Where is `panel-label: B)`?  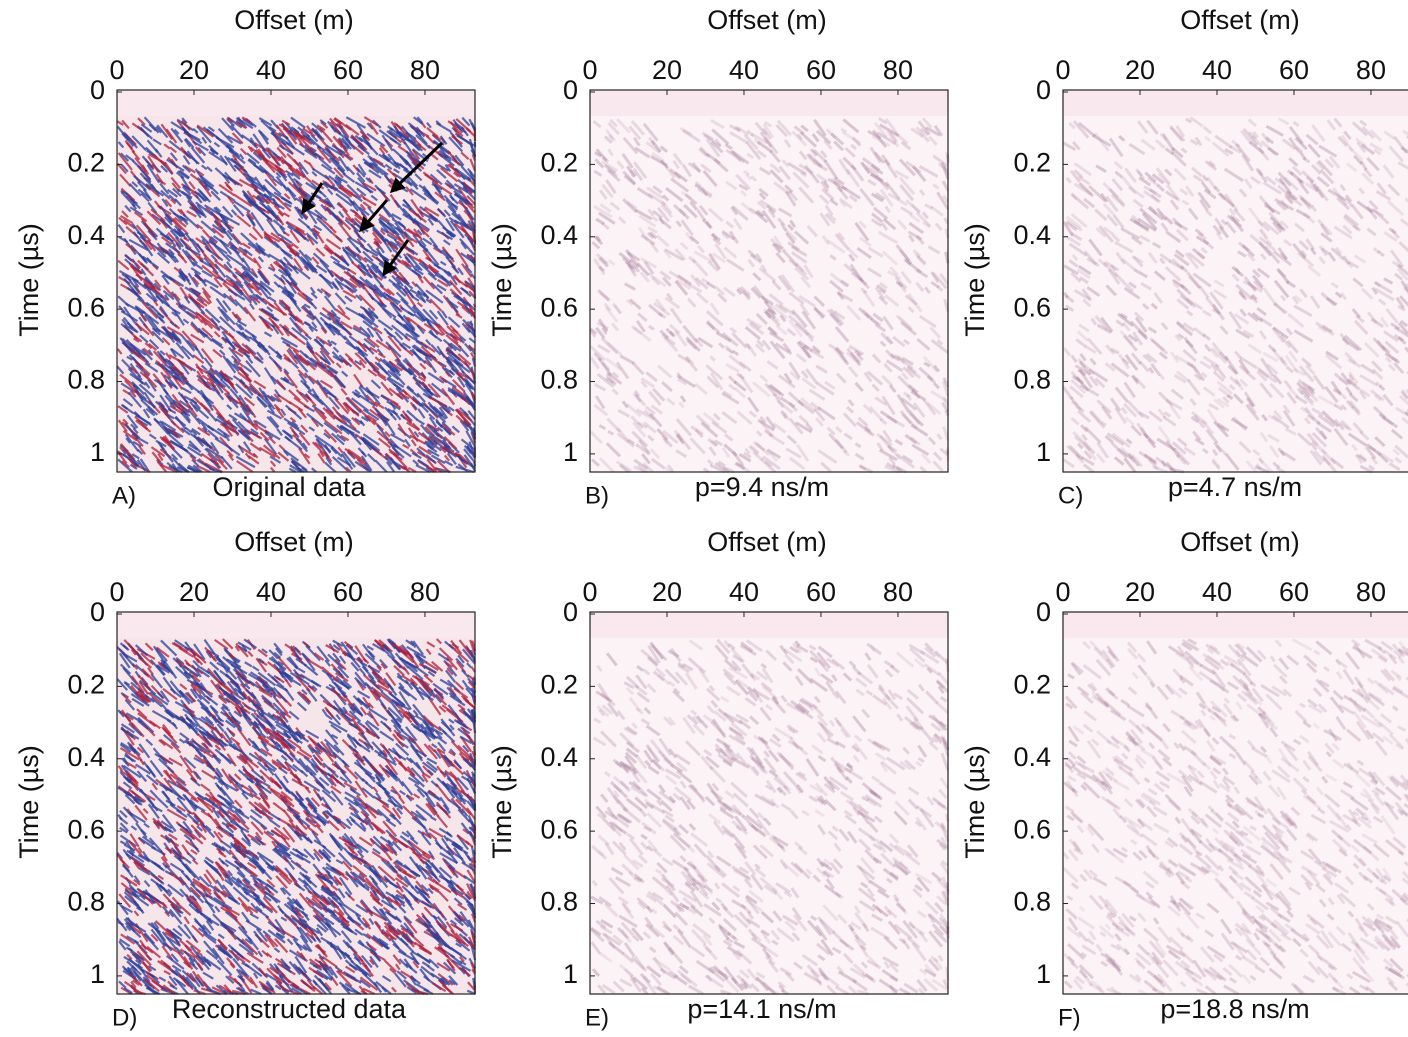
panel-label: B) is located at coordinates (597, 495).